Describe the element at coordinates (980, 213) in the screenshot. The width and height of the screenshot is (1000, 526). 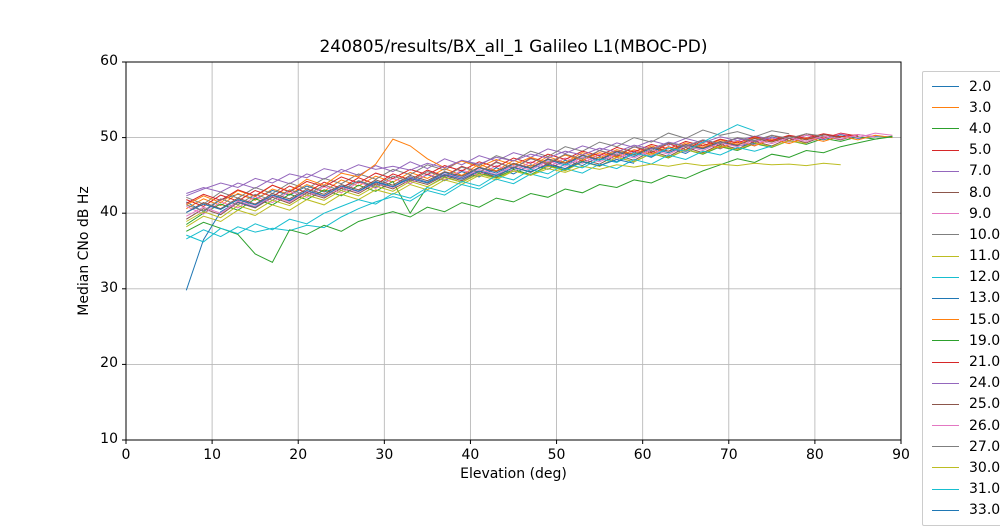
I see `legend-item-label: 9.0` at that location.